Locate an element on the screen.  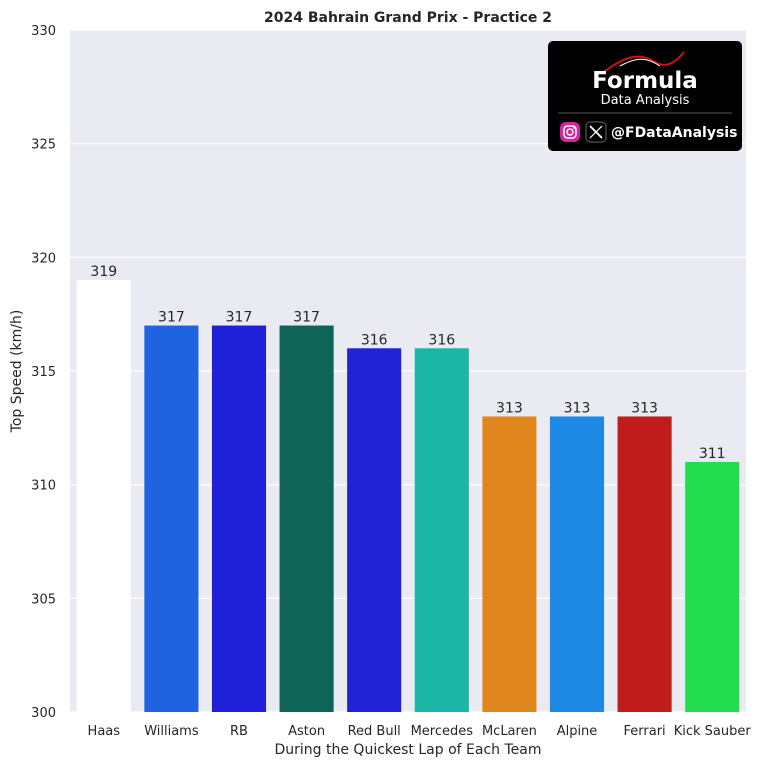
x-tick-label: Red Bull is located at coordinates (374, 731).